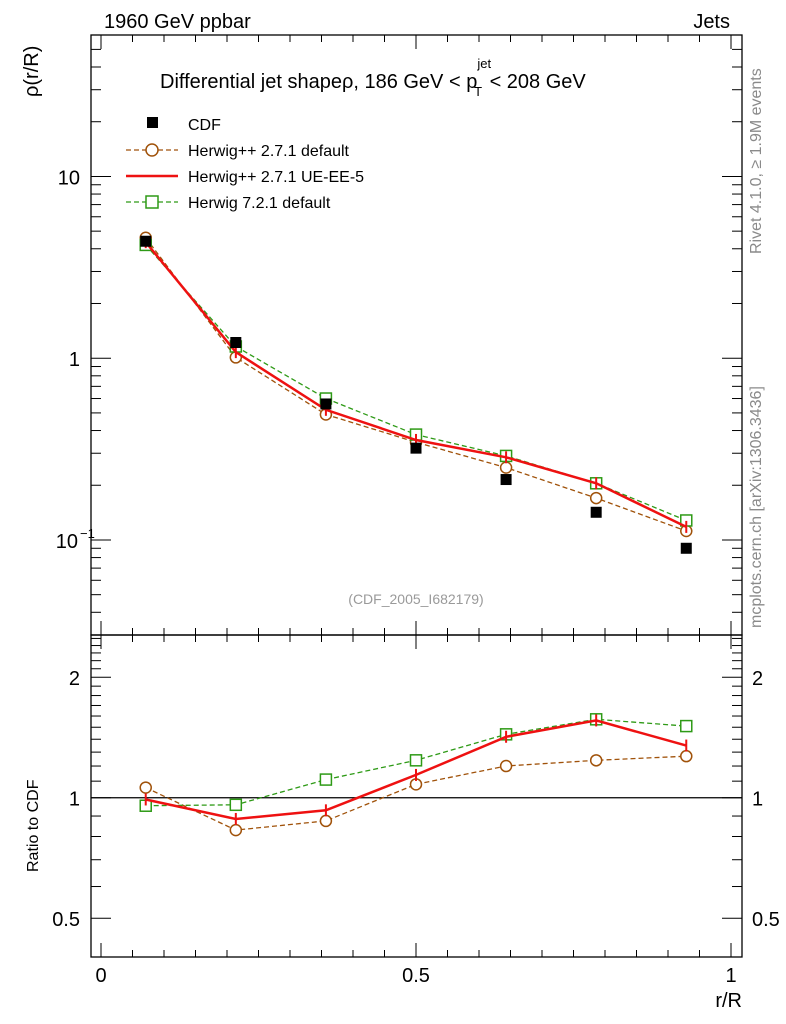 The image size is (786, 1024). I want to click on legend-marker-cdf, so click(152, 122).